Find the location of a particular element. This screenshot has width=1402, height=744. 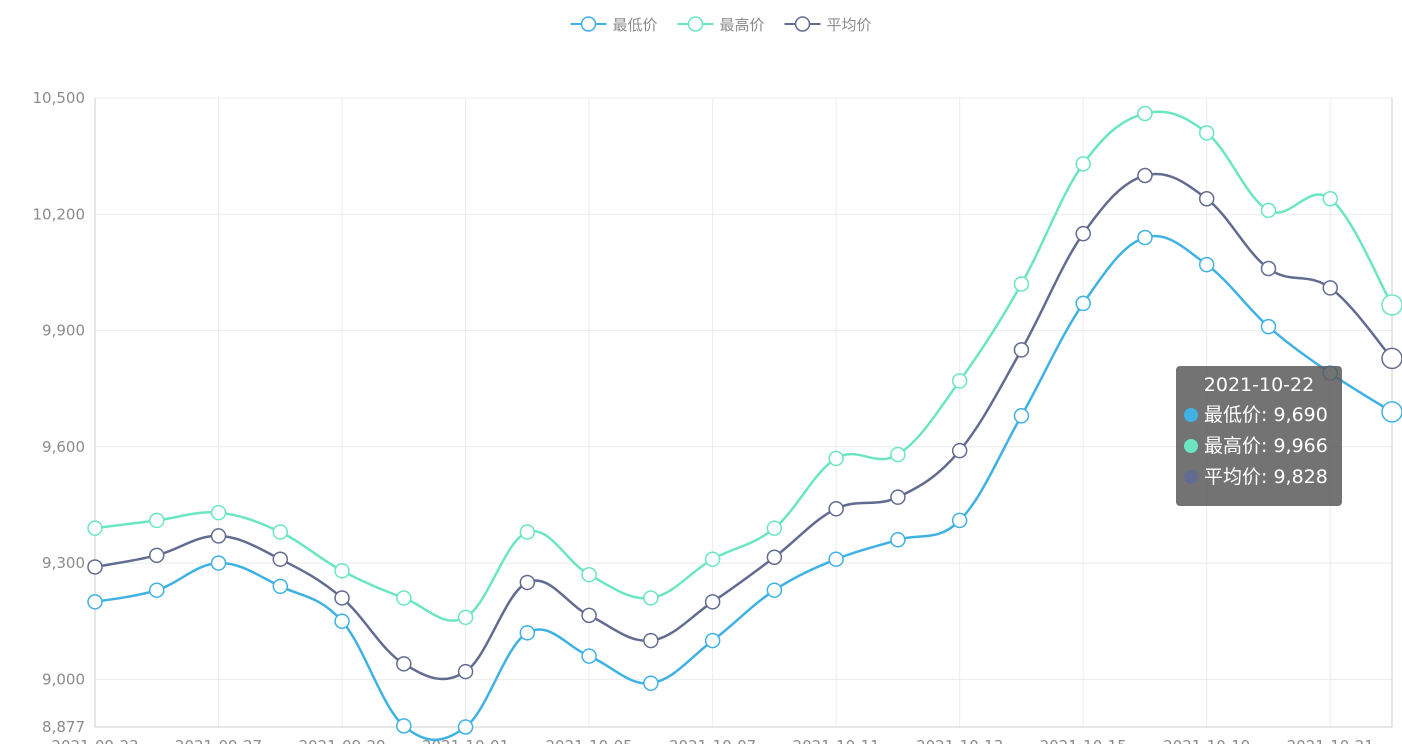

x-tick-label: 2021-10-15 is located at coordinates (1083, 740).